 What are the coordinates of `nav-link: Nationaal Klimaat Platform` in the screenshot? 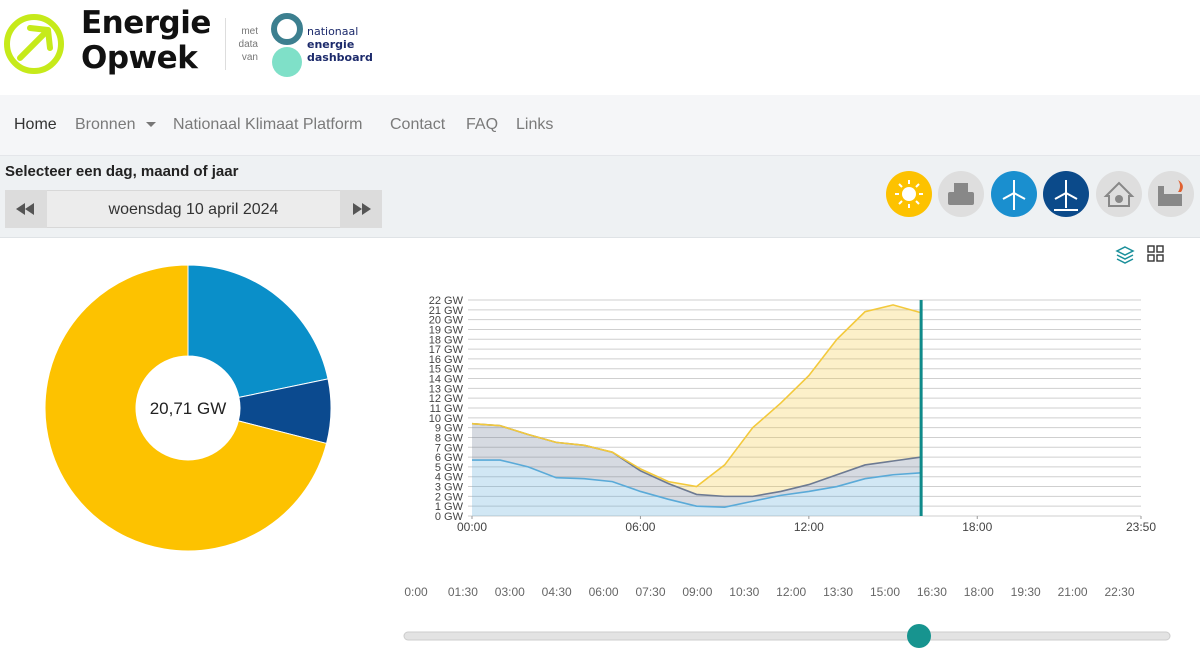 It's located at (268, 124).